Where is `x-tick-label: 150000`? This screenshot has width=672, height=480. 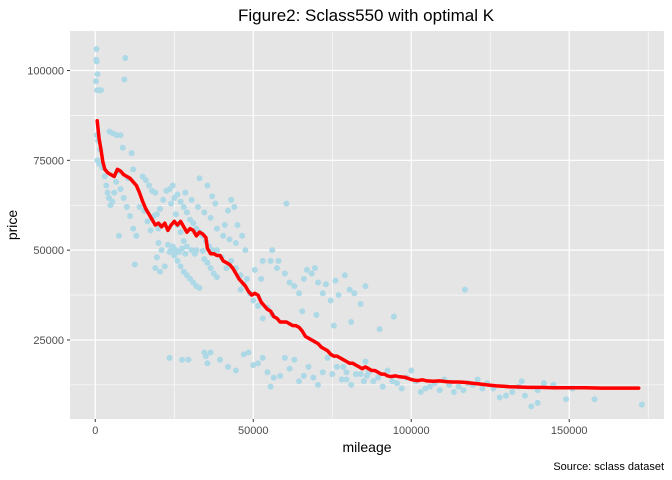
x-tick-label: 150000 is located at coordinates (569, 431).